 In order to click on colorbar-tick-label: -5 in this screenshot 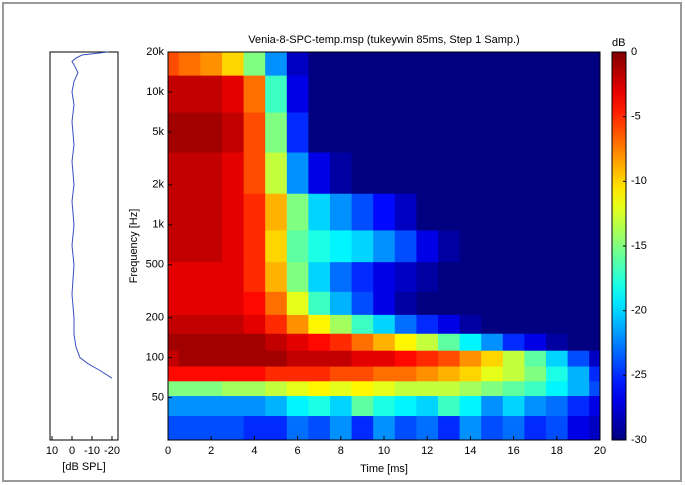, I will do `click(636, 117)`.